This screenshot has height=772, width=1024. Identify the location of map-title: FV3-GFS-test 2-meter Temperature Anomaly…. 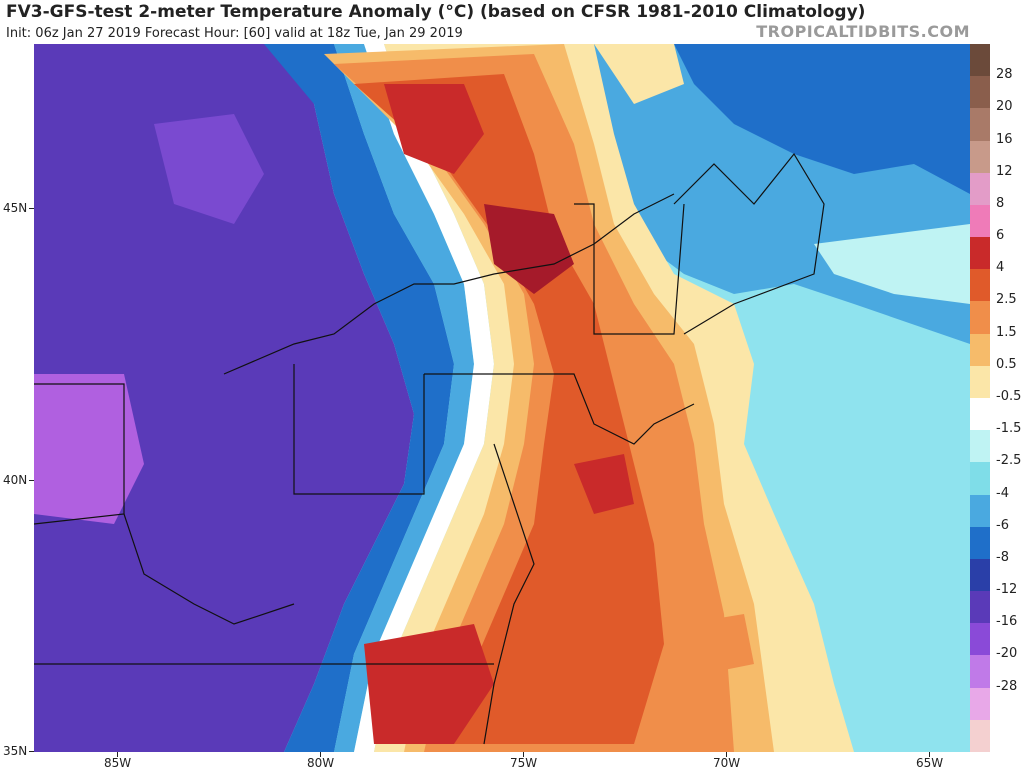
(436, 12).